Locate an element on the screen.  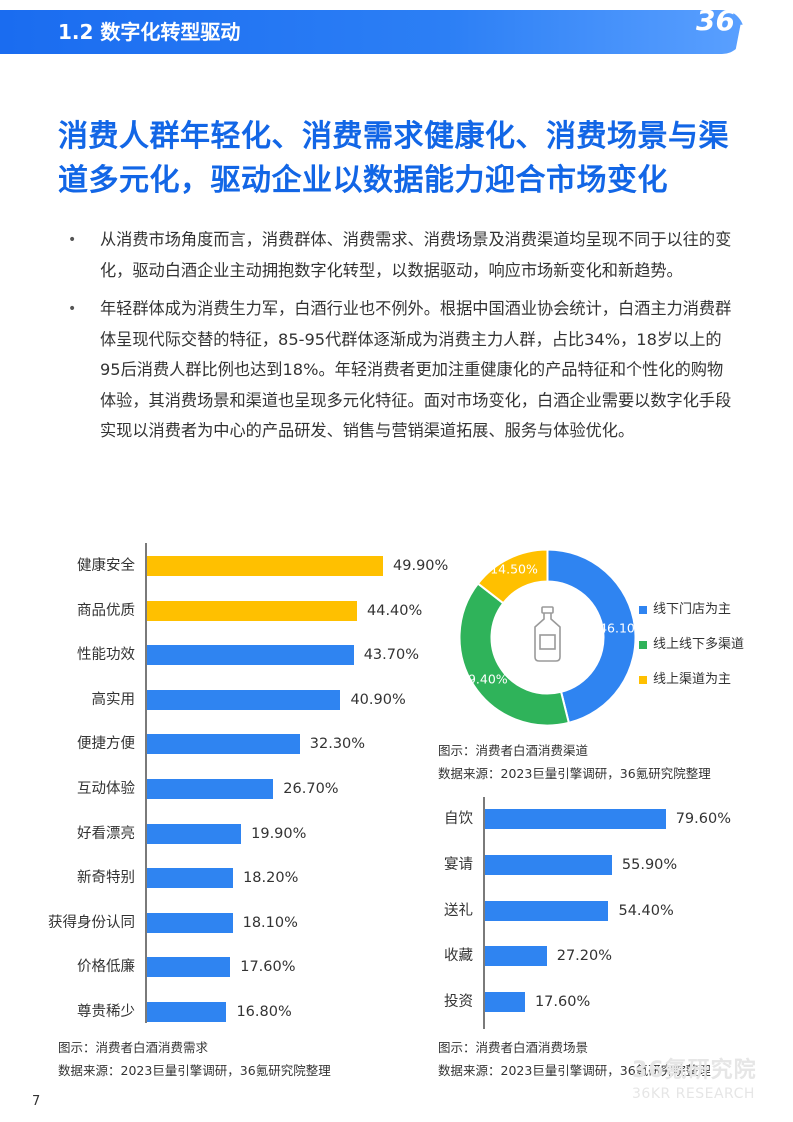
header-bar is located at coordinates (372, 32).